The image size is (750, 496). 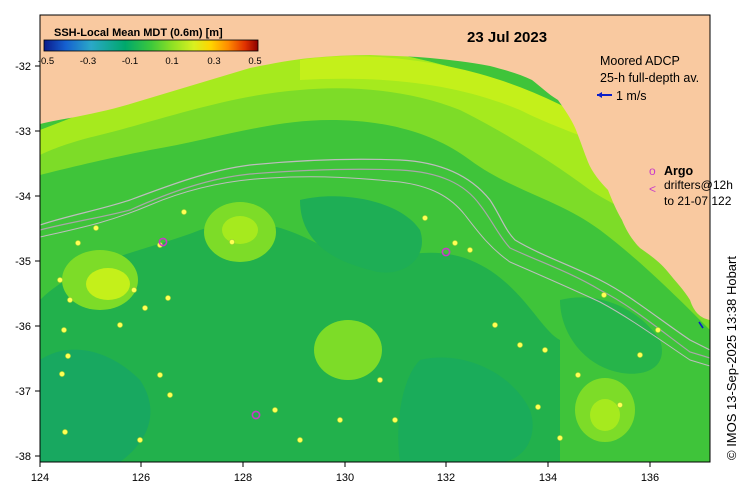 What do you see at coordinates (240, 230) in the screenshot?
I see `eddy-128-35-core` at bounding box center [240, 230].